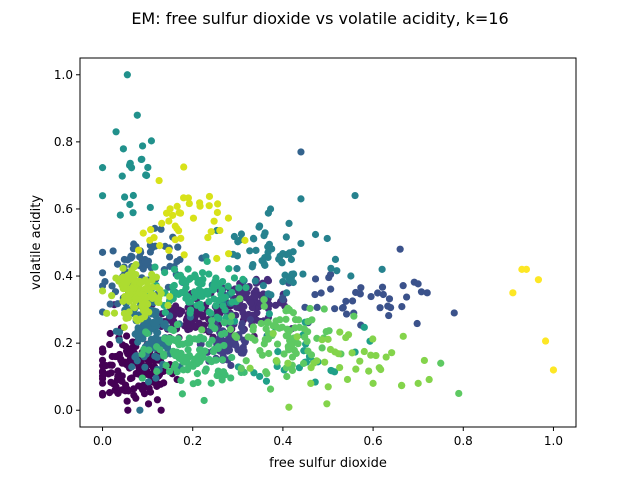 The height and width of the screenshot is (480, 640). Describe the element at coordinates (63, 142) in the screenshot. I see `y-tick-label: 0.8` at that location.